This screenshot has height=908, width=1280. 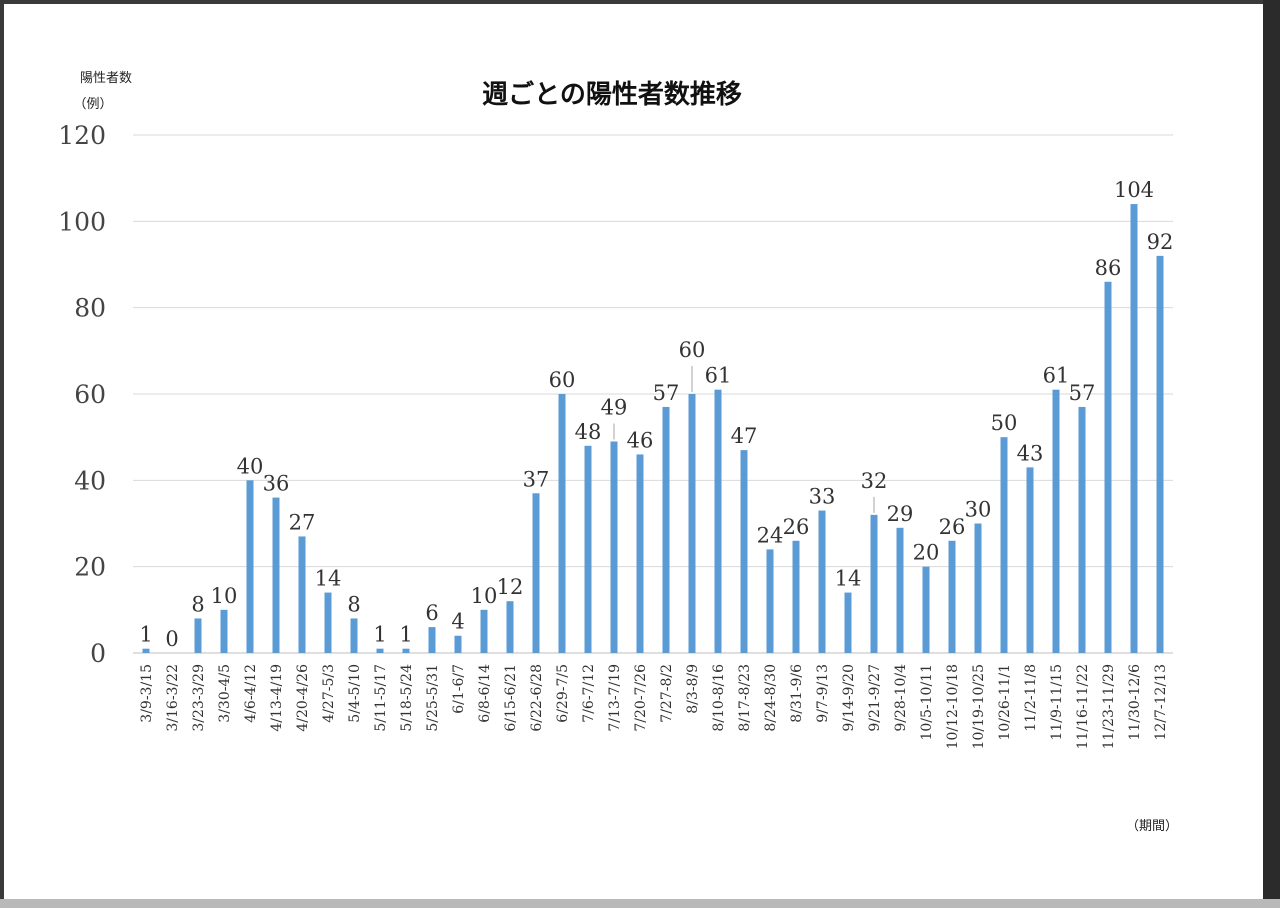 What do you see at coordinates (771, 698) in the screenshot?
I see `x-tick-label: 8/24-8/30` at bounding box center [771, 698].